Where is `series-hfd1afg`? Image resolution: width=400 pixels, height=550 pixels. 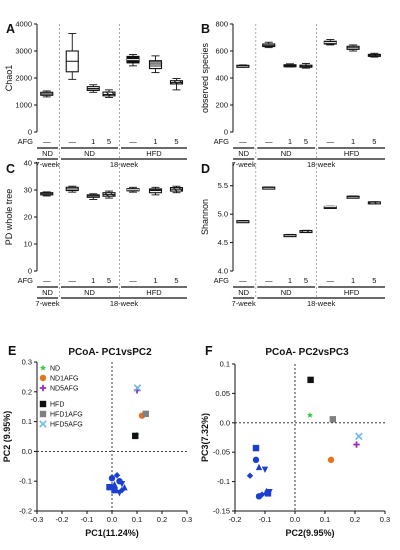 series-hfd1afg is located at coordinates (332, 419).